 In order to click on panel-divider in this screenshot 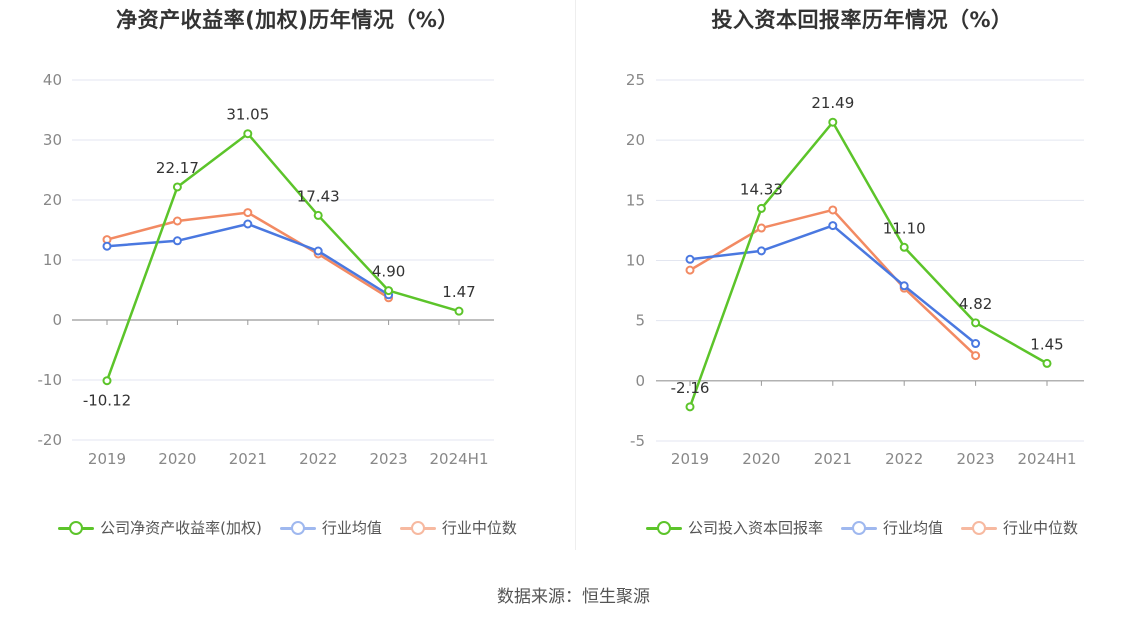, I will do `click(575, 275)`.